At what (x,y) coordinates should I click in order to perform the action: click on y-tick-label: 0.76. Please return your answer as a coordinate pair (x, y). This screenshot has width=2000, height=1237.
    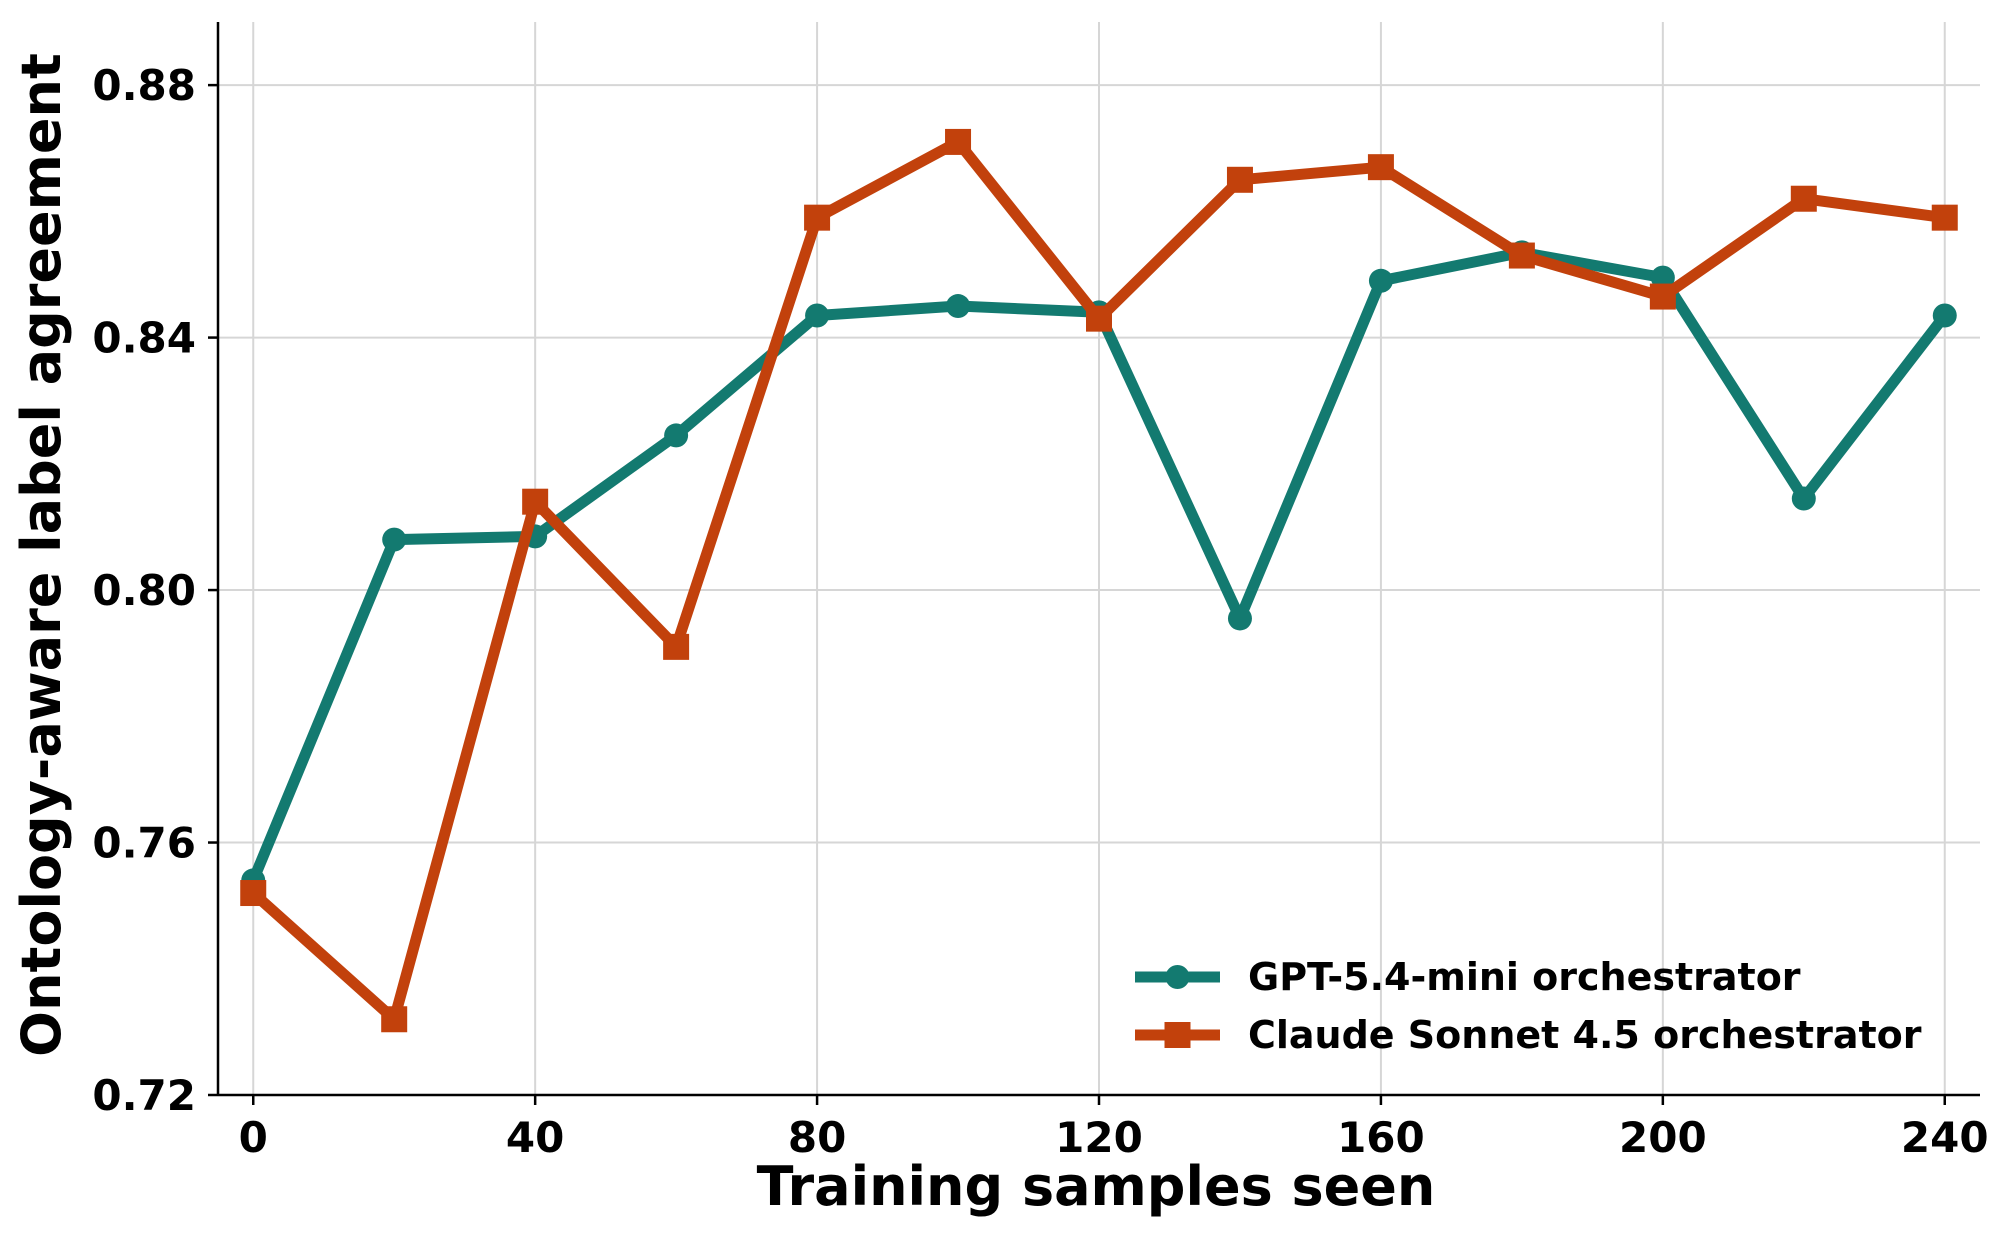
    Looking at the image, I should click on (144, 843).